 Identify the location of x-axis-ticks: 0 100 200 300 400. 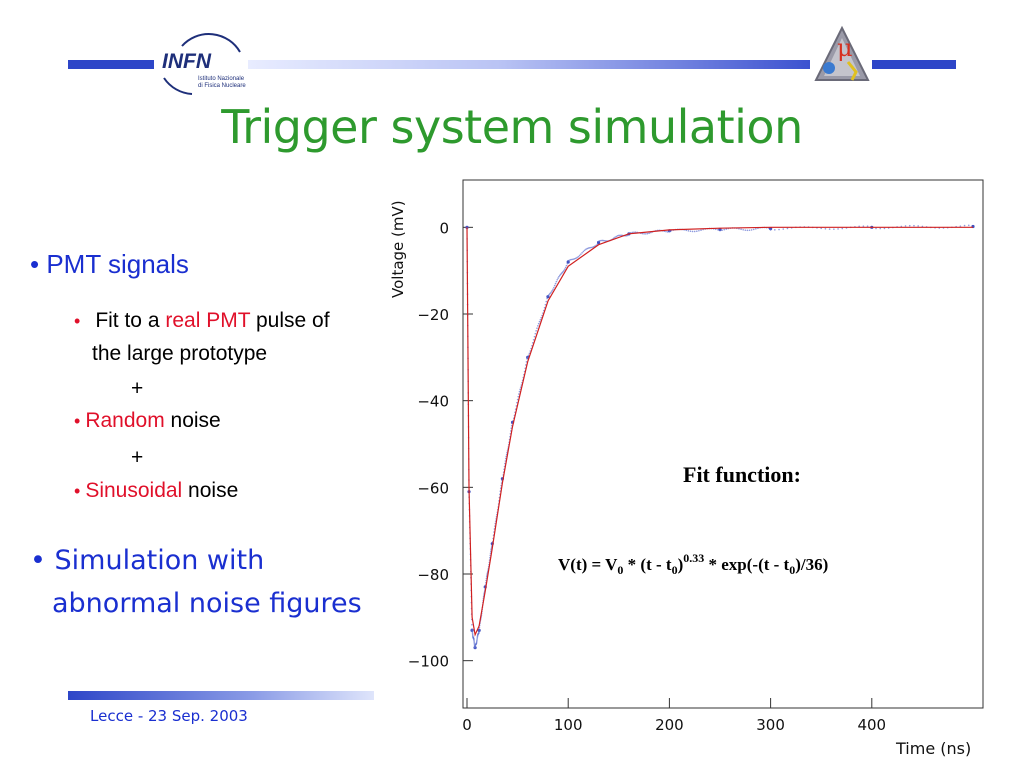
(674, 716).